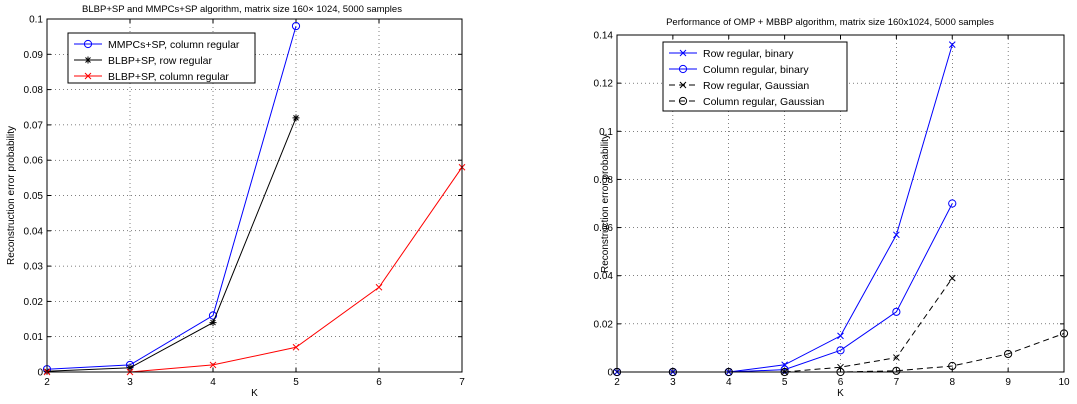  I want to click on legend-label: Row regular, binary, so click(748, 54).